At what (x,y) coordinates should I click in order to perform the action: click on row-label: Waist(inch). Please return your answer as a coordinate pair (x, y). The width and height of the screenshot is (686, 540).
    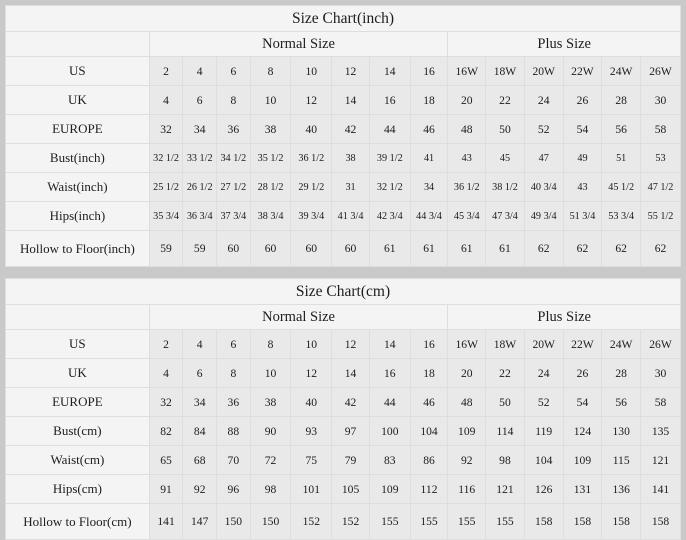
    Looking at the image, I should click on (77, 187).